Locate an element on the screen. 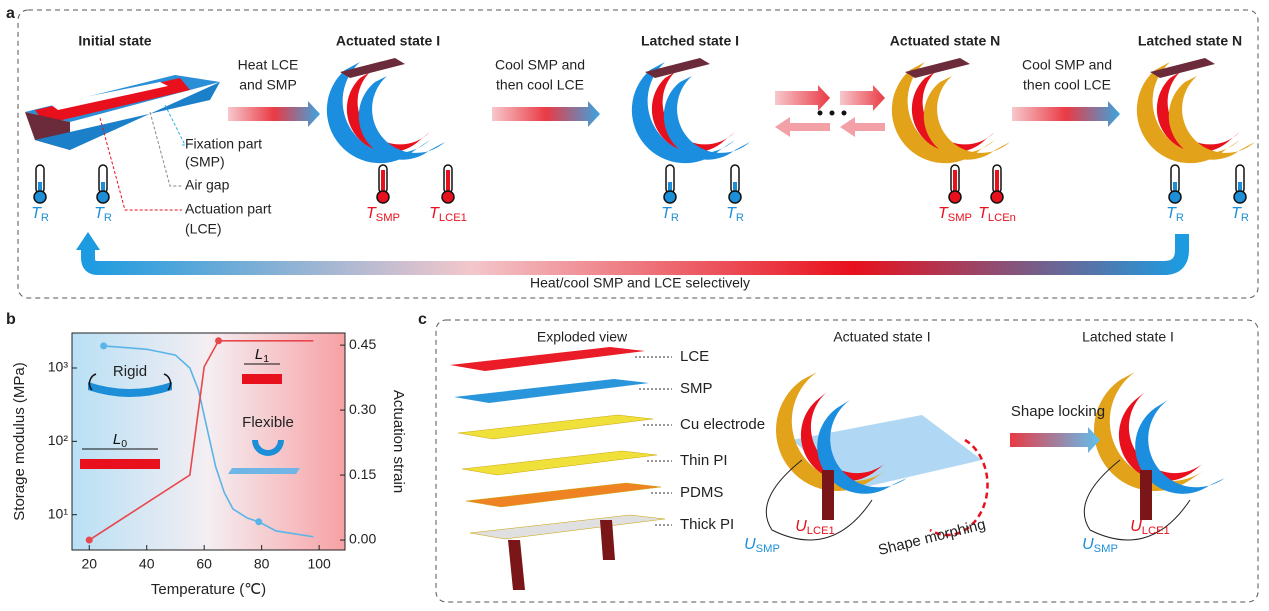 The width and height of the screenshot is (1269, 611). voltage-label: ULCE1 is located at coordinates (1150, 527).